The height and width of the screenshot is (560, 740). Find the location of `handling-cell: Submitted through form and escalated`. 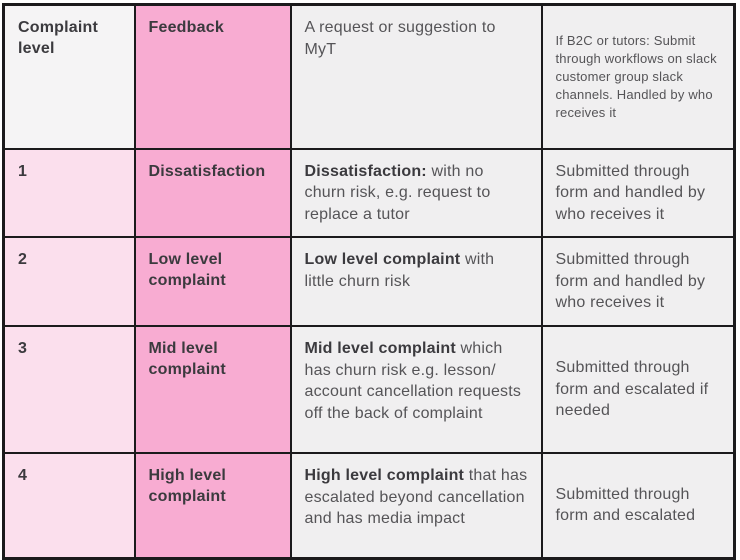

handling-cell: Submitted through form and escalated is located at coordinates (638, 506).